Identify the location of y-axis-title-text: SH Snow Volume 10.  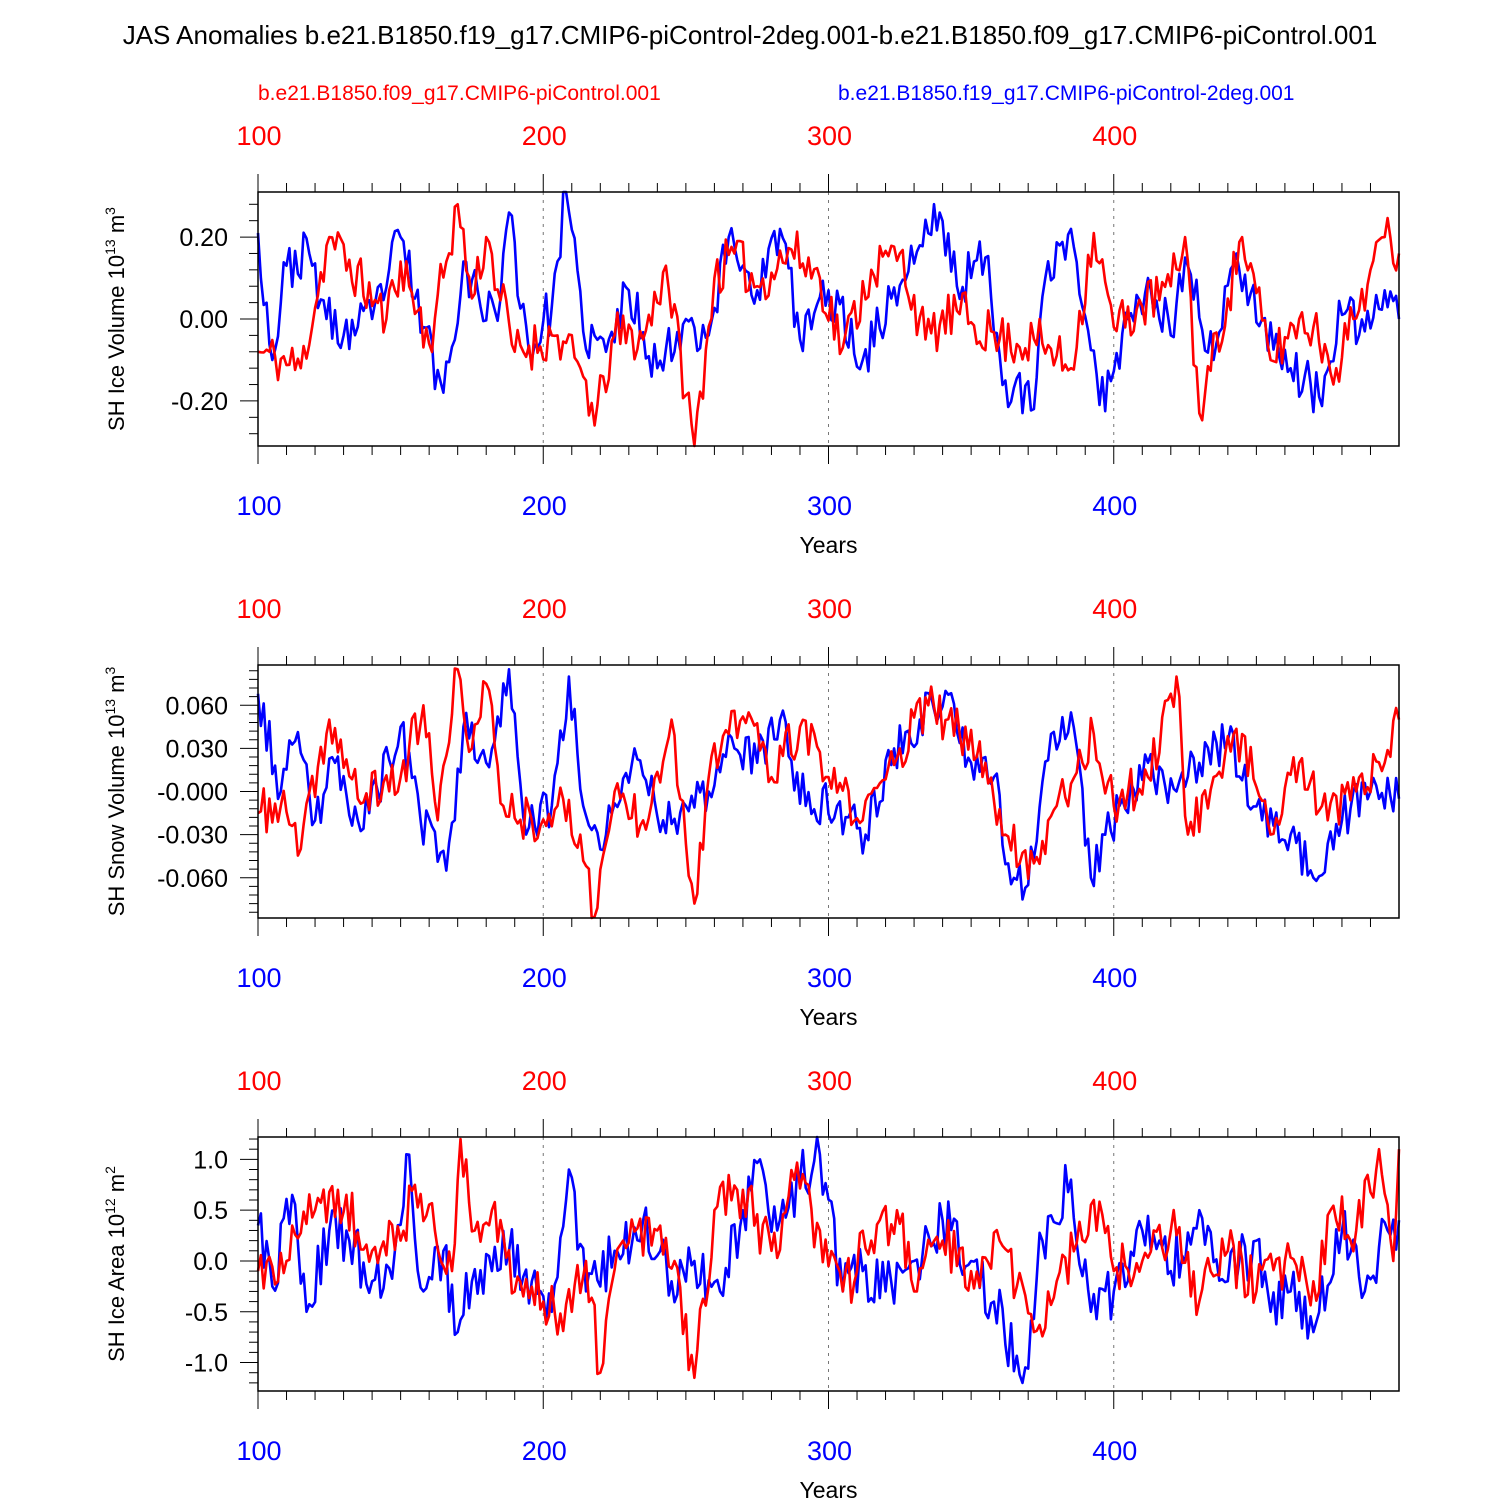
(116, 816).